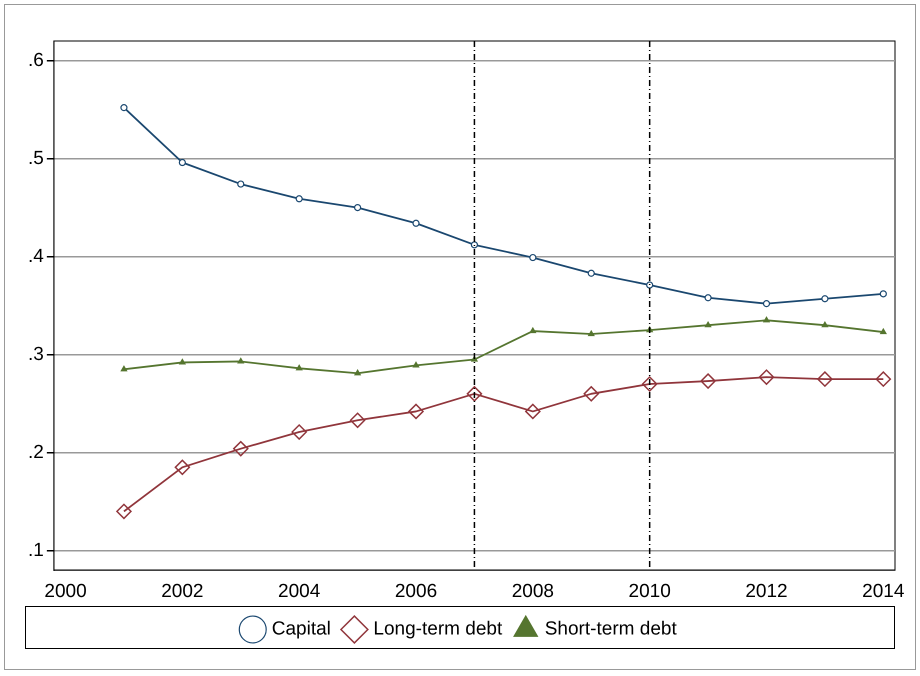  I want to click on x-tick-label: 2012, so click(766, 591).